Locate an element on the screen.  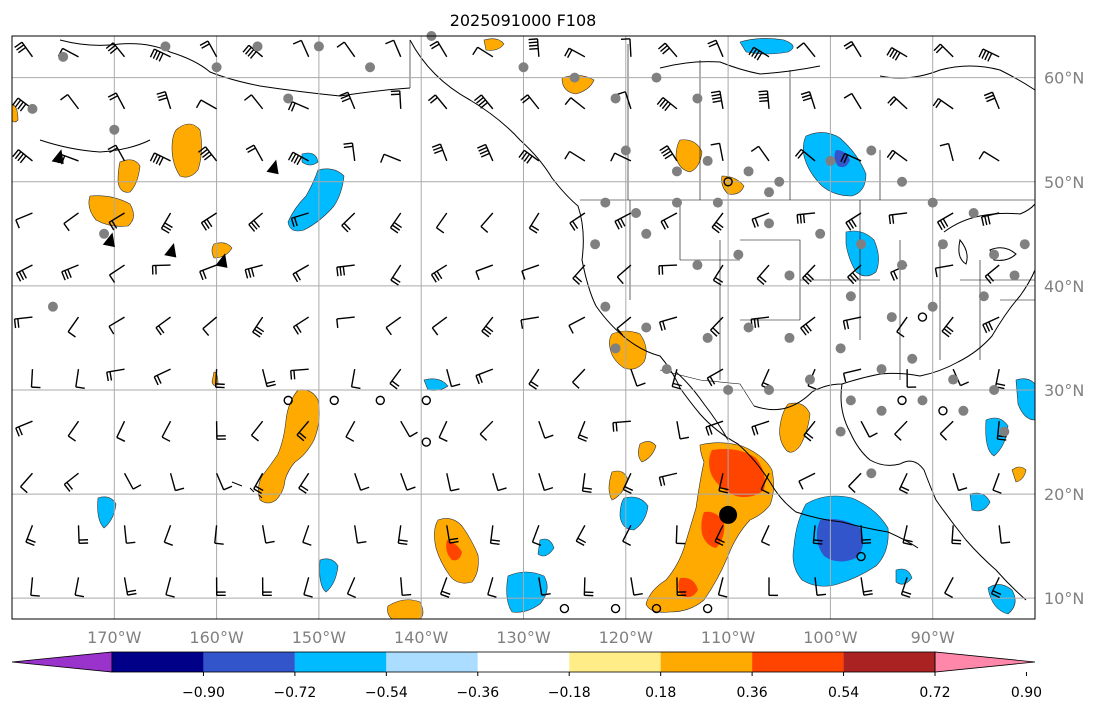
aleutian-arc is located at coordinates (95, 146).